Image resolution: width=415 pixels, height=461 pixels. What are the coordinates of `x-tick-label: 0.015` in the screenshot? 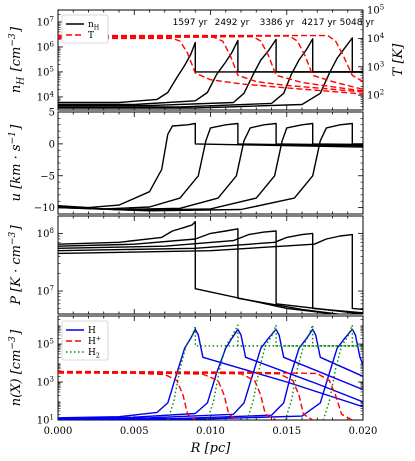 It's located at (286, 431).